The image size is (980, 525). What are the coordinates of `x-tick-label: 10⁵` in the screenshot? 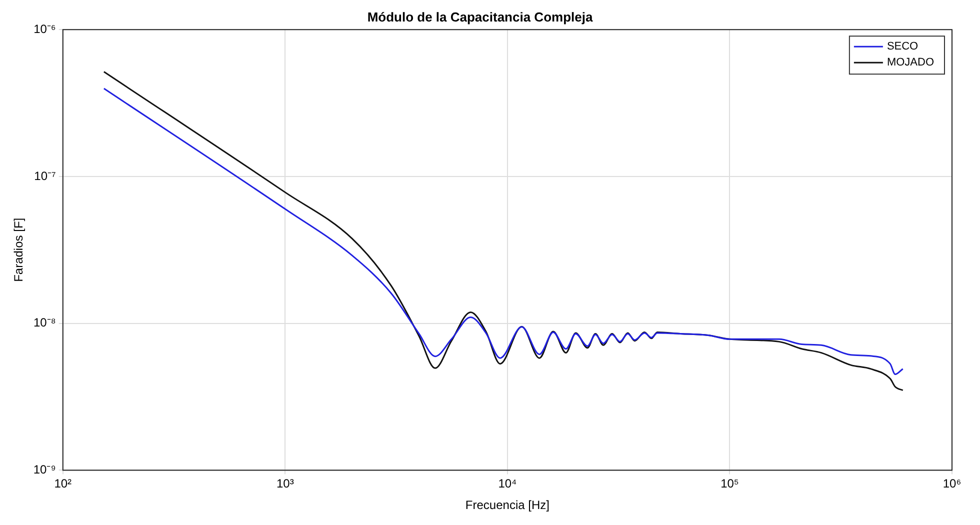 It's located at (729, 483).